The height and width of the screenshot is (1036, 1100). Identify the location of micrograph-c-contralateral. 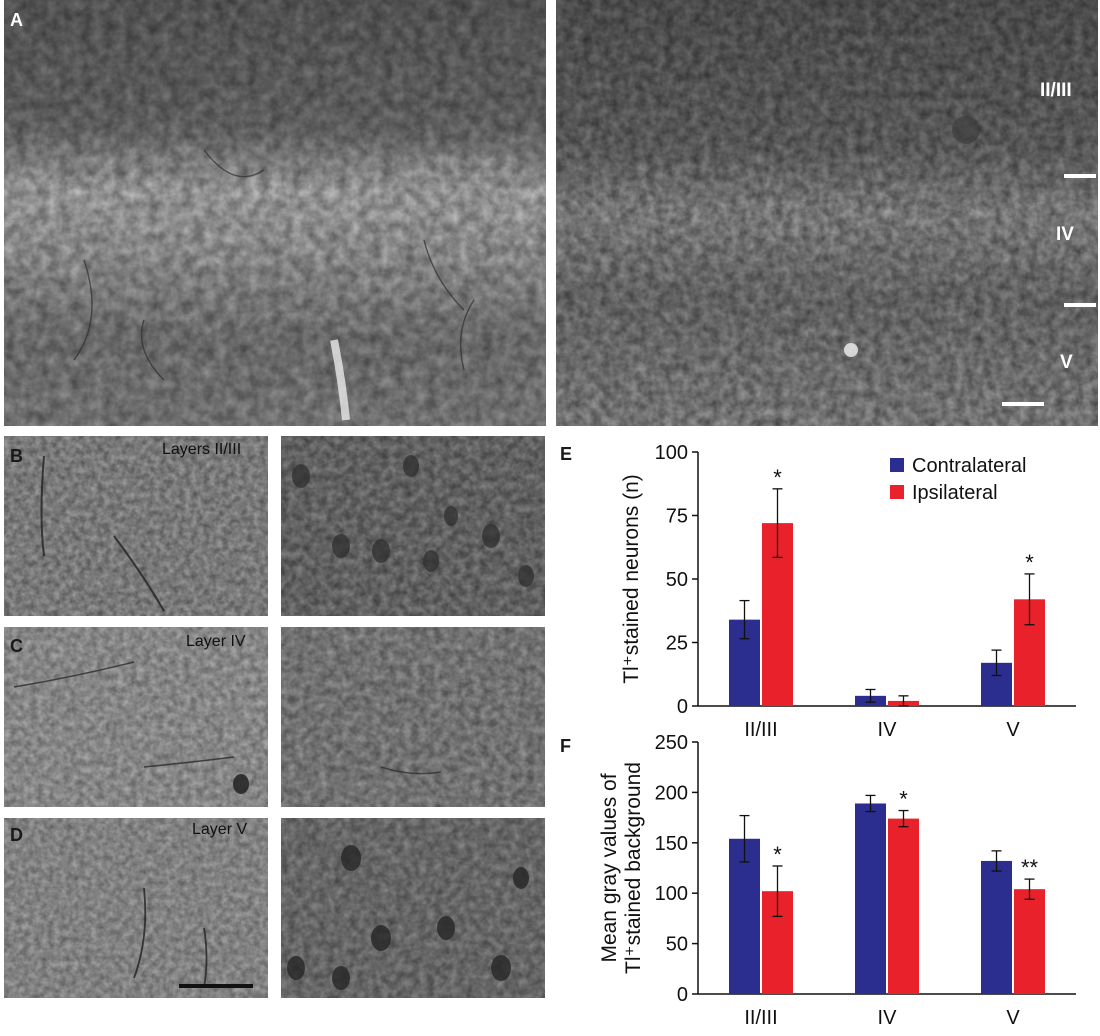
(136, 717).